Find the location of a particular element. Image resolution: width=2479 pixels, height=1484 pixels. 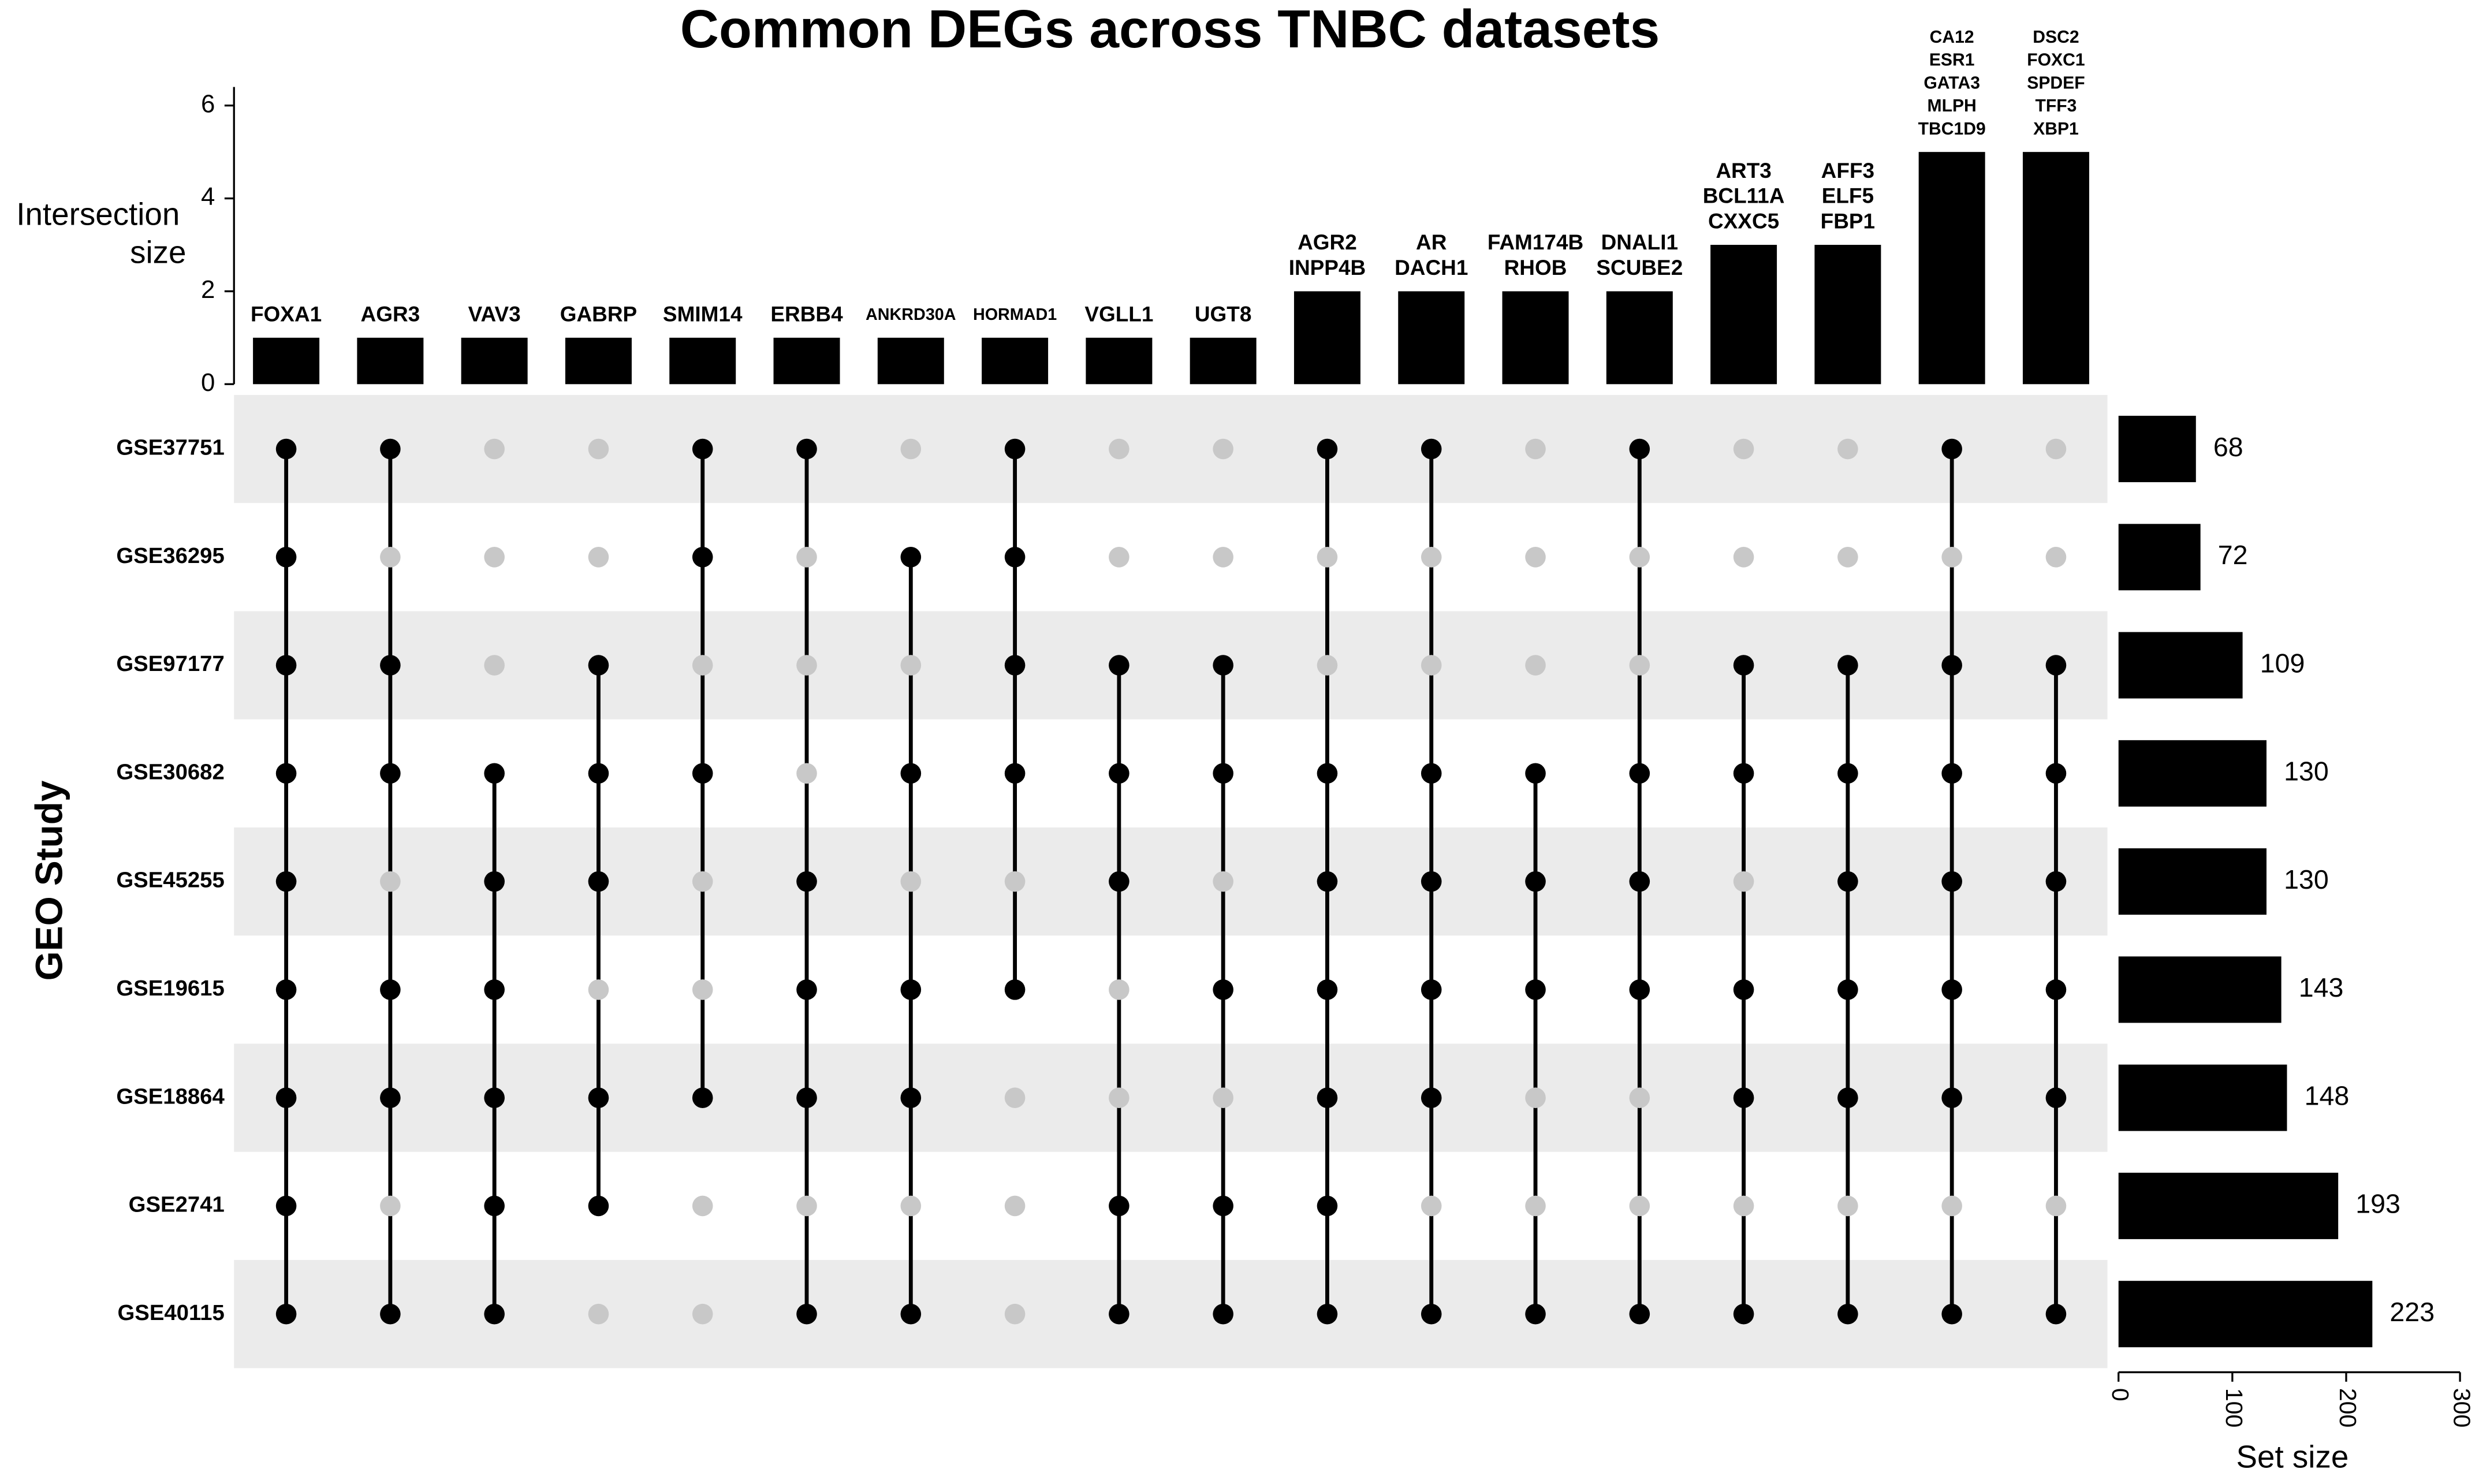

set-label: GSE97177 is located at coordinates (170, 663).